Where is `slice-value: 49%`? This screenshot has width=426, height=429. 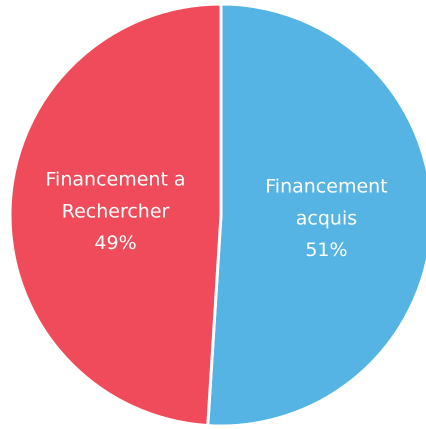
slice-value: 49% is located at coordinates (115, 243).